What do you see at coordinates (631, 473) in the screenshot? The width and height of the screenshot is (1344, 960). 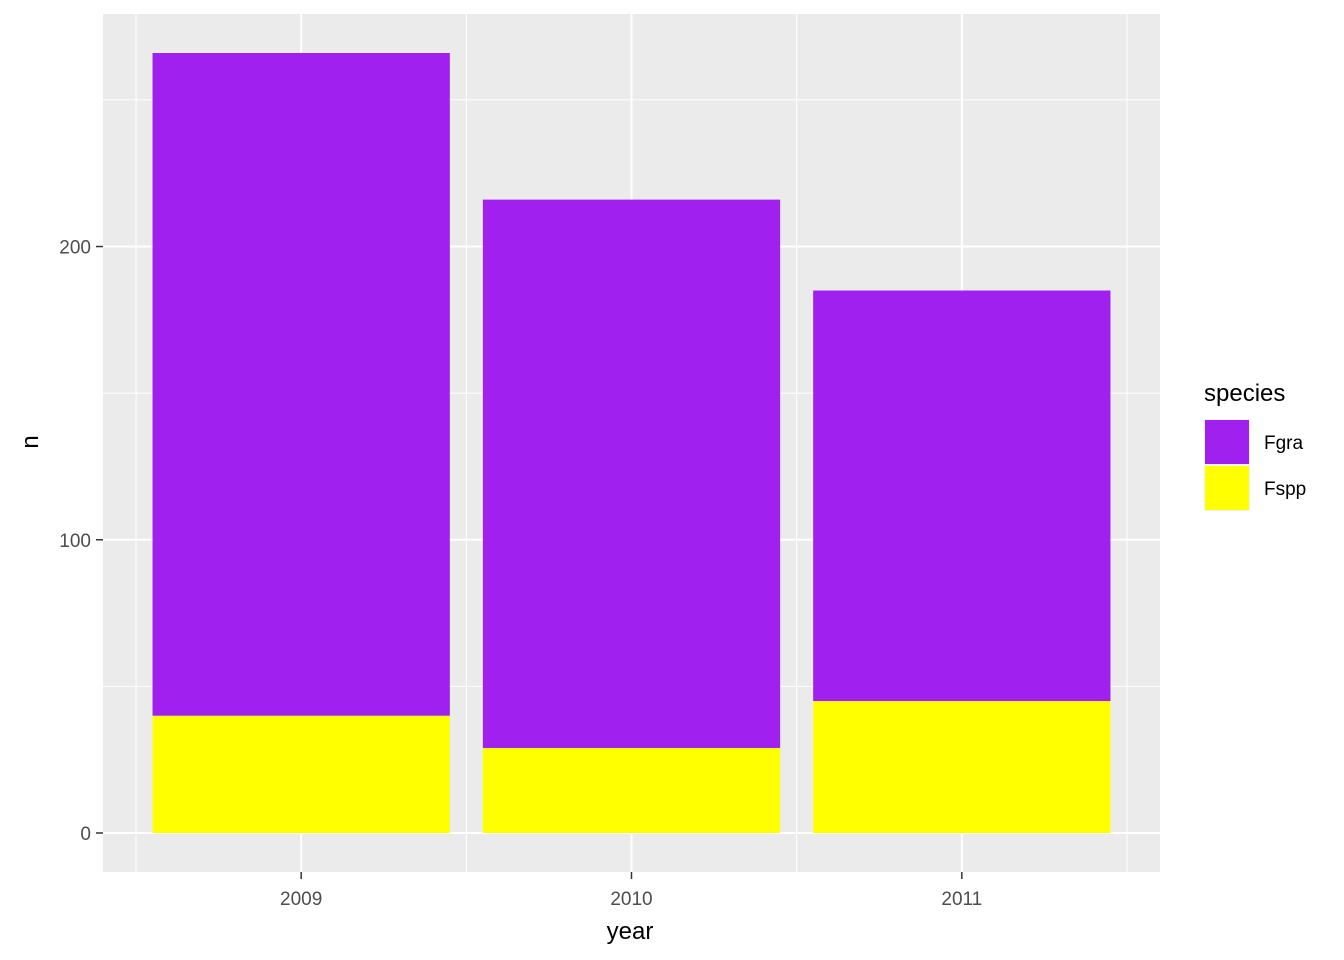 I see `bar-fgra-2010` at bounding box center [631, 473].